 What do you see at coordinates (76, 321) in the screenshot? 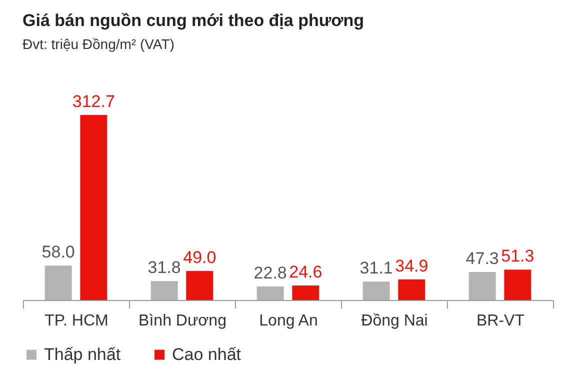
I see `x-tick-label: TP. HCM` at bounding box center [76, 321].